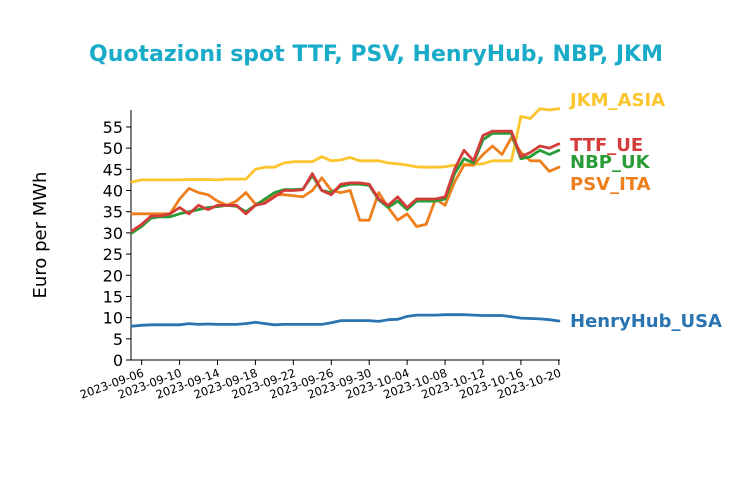  Describe the element at coordinates (616, 100) in the screenshot. I see `series-label-jkm-asia: JKM_ASIA` at that location.